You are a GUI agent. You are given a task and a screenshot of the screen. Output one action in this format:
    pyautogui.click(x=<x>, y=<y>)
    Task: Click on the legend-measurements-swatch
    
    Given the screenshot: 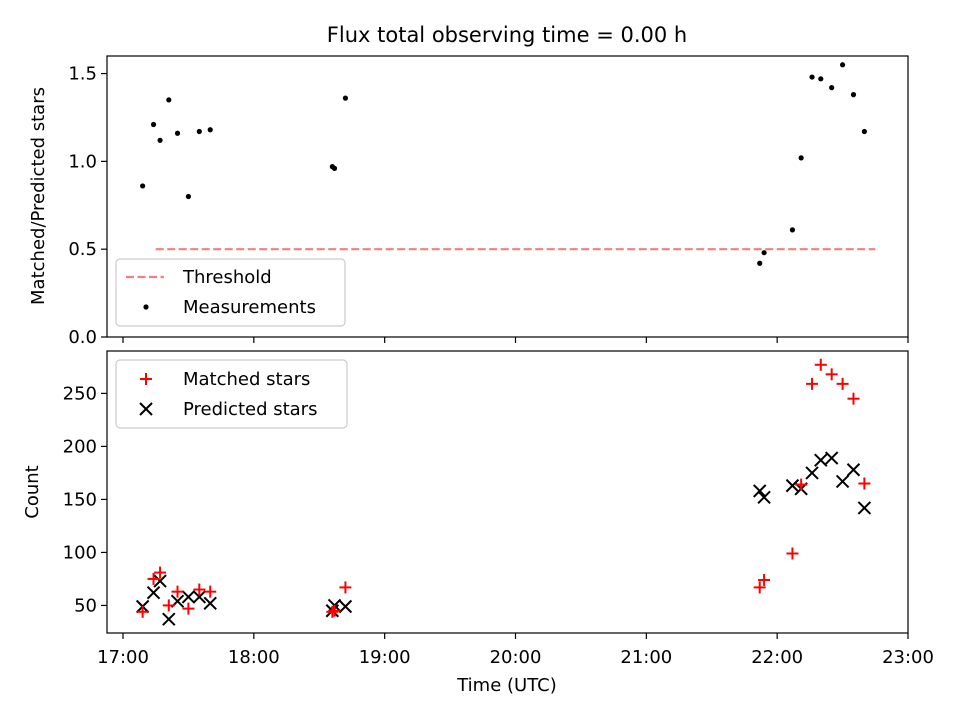 What is the action you would take?
    pyautogui.click(x=146, y=307)
    